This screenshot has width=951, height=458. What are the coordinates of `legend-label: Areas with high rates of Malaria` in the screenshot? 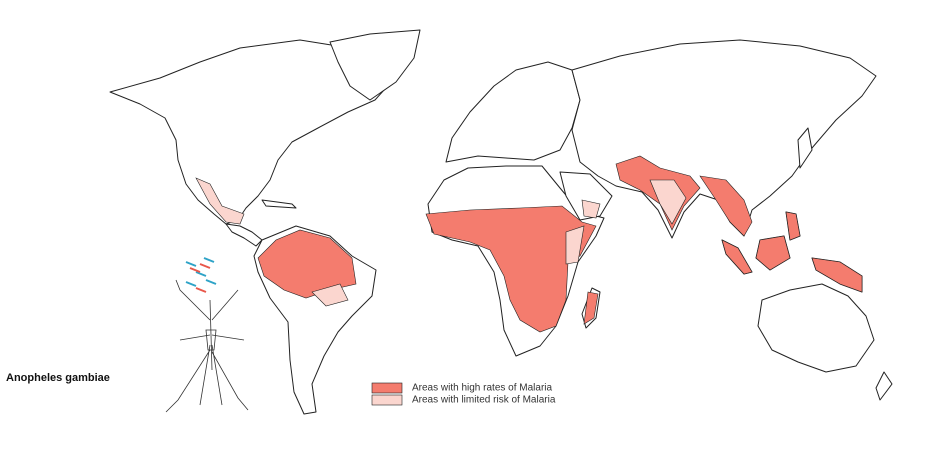 It's located at (482, 388).